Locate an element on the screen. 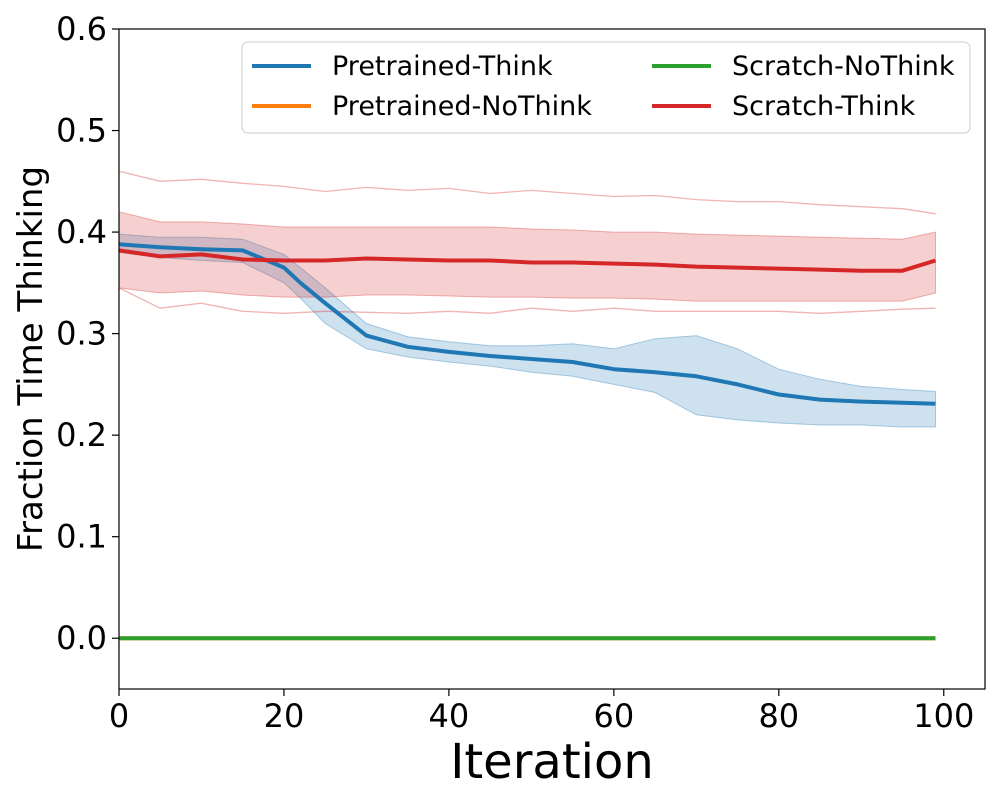  y-tick-label-0.3: 0.3 is located at coordinates (81, 334).